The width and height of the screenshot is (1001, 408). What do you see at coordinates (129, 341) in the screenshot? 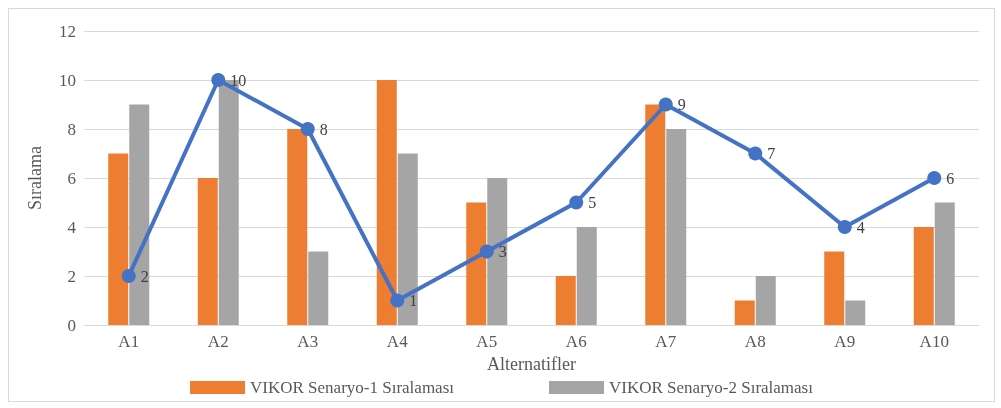
I see `x-tick-label: A1` at bounding box center [129, 341].